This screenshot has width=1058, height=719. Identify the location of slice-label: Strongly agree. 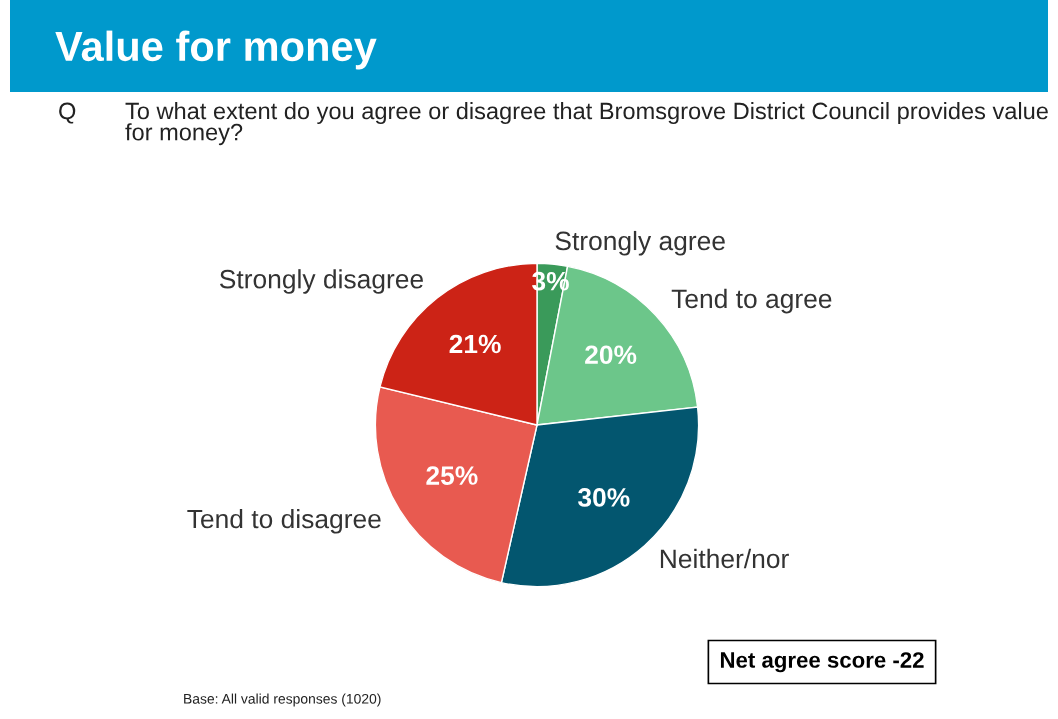
(640, 243).